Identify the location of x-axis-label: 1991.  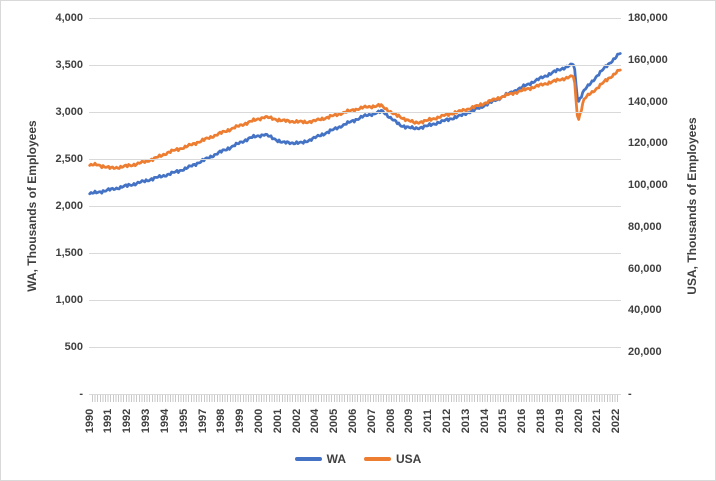
(108, 421).